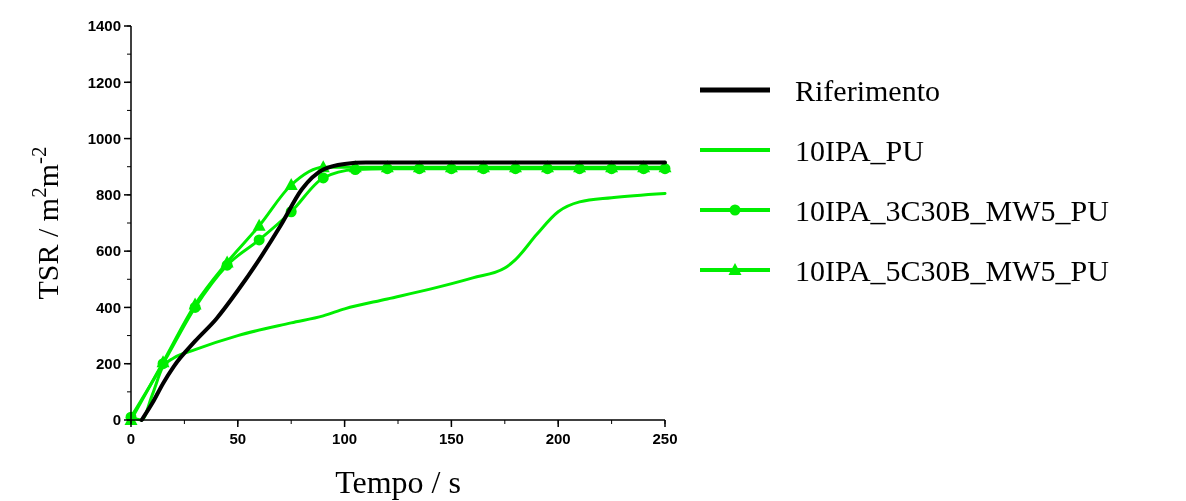 The width and height of the screenshot is (1186, 501). Describe the element at coordinates (558, 438) in the screenshot. I see `x-tick-label: 200` at that location.